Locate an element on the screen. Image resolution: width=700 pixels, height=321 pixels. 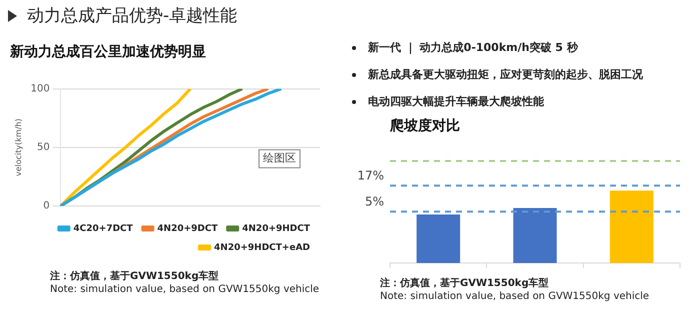
chart-title: 爬坡度对比 is located at coordinates (424, 125).